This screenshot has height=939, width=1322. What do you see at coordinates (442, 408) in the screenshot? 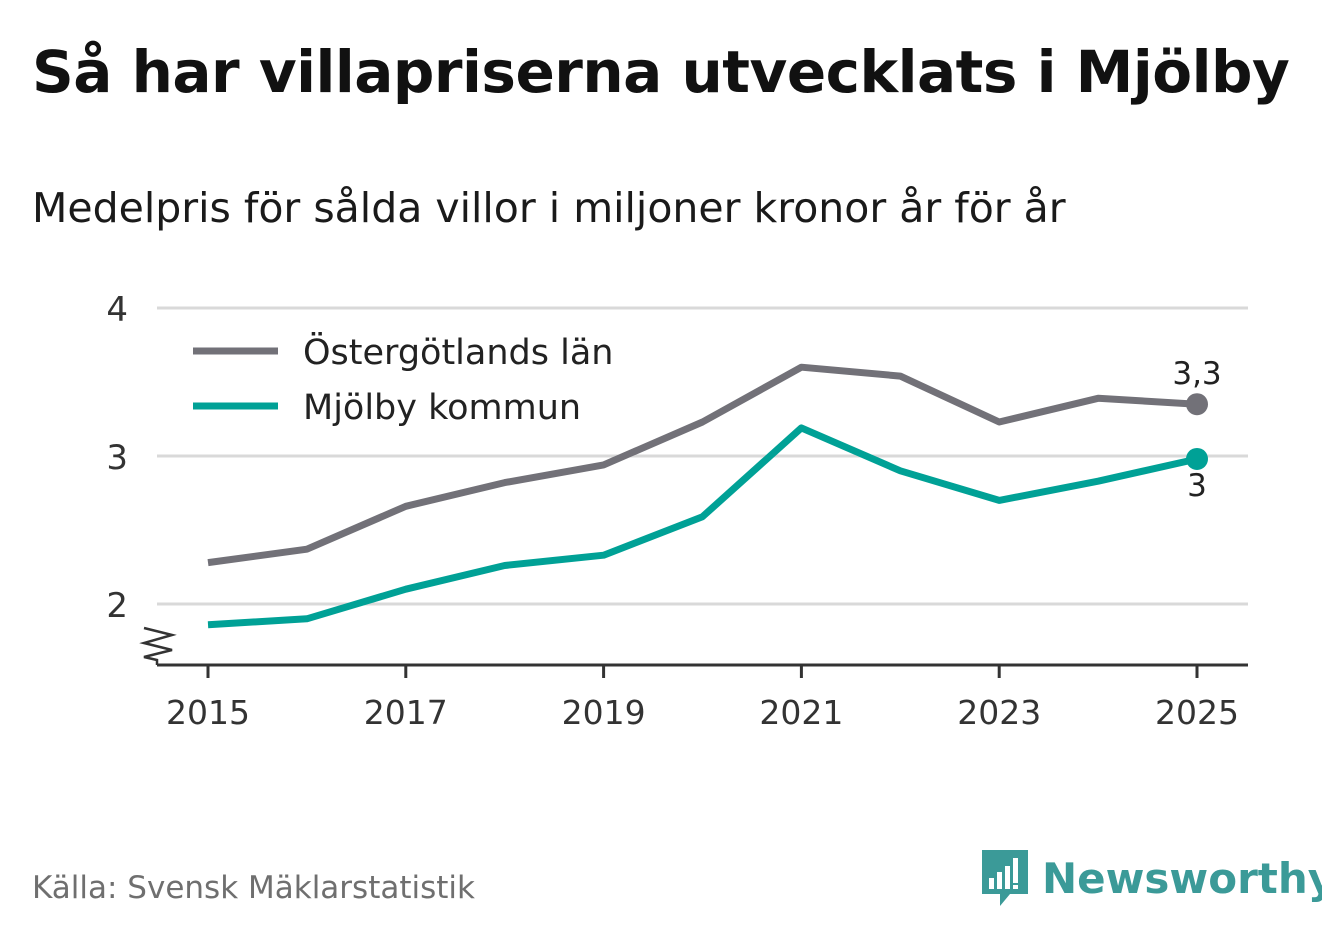
I see `legend-label-mjolby: Mjölby kommun` at bounding box center [442, 408].